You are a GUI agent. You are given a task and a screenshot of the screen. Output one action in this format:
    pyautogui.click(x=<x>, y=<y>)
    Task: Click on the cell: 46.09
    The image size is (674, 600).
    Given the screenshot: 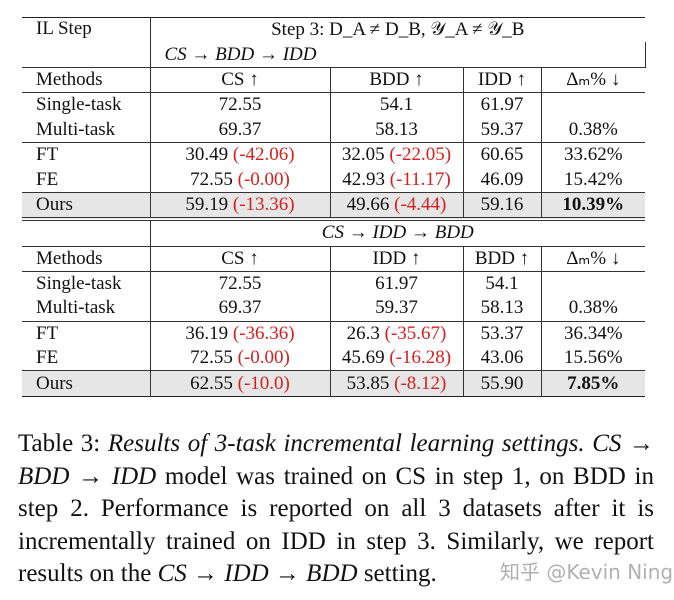 What is the action you would take?
    pyautogui.click(x=502, y=180)
    